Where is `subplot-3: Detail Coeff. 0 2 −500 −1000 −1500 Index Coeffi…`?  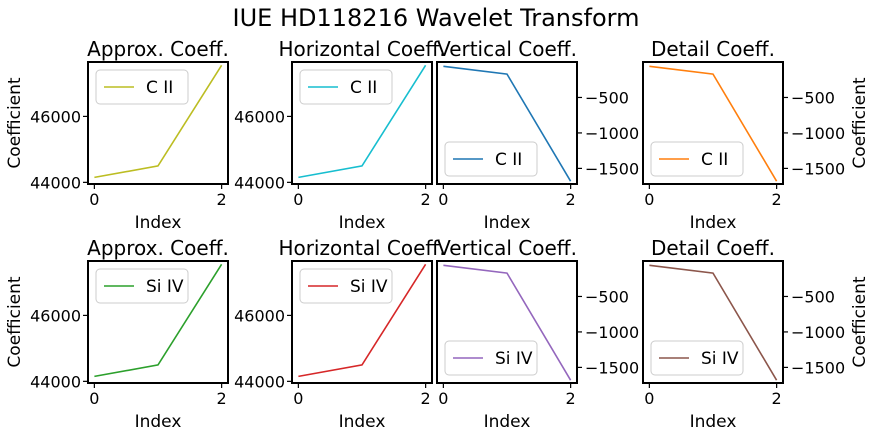 subplot-3: Detail Coeff. 0 2 −500 −1000 −1500 Index Coeffi… is located at coordinates (756, 135).